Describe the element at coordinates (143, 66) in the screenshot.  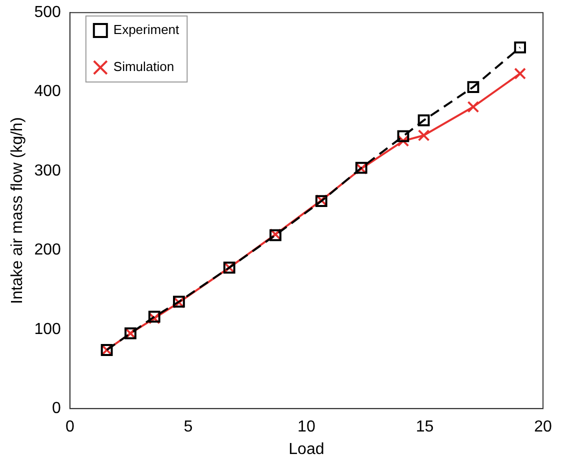
I see `legend-label: Simulation` at that location.